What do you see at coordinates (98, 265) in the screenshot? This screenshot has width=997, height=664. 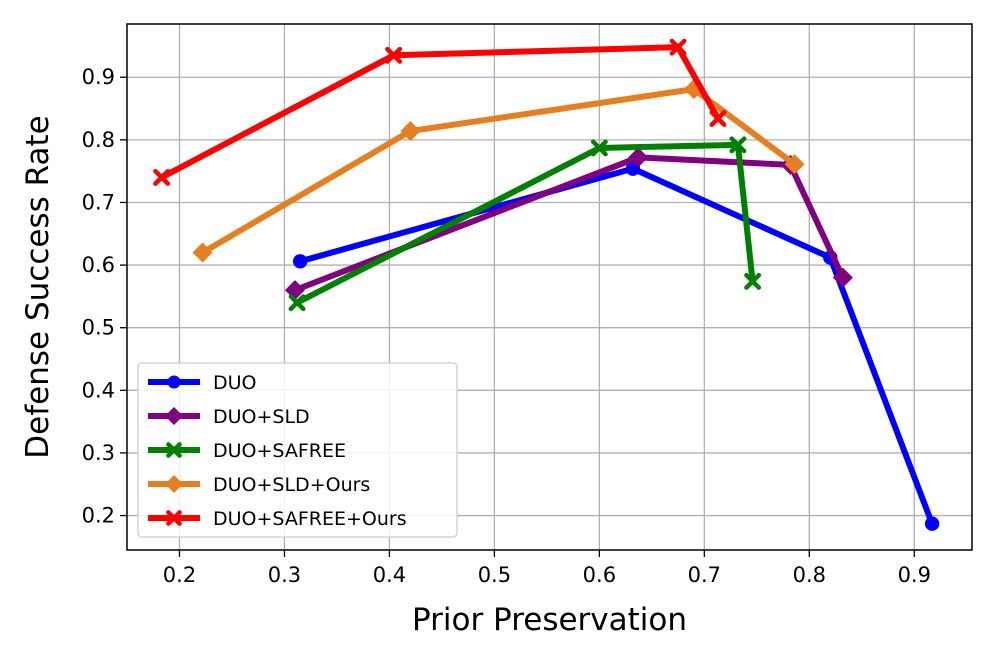 I see `y-tick-label: 0.6` at bounding box center [98, 265].